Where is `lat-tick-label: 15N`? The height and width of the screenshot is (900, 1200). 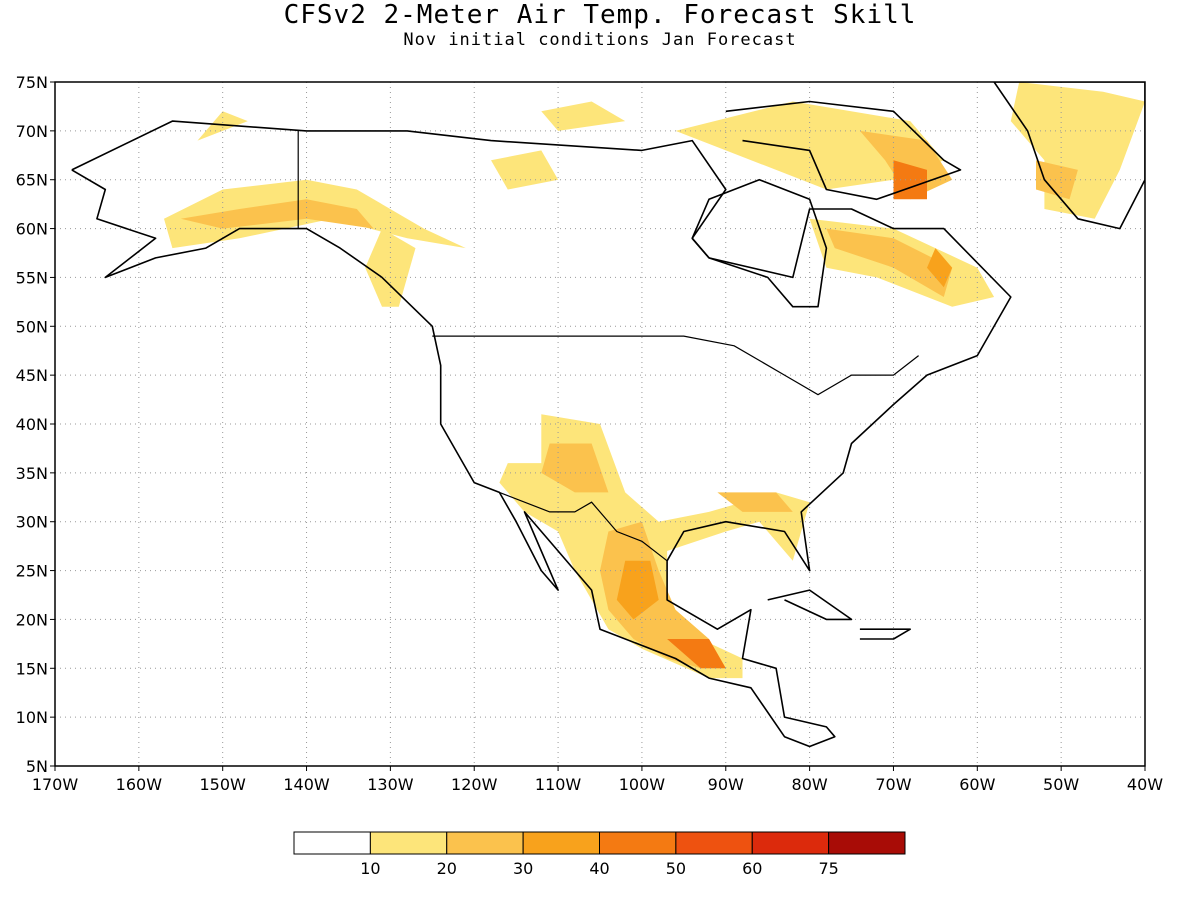
lat-tick-label: 15N is located at coordinates (32, 668).